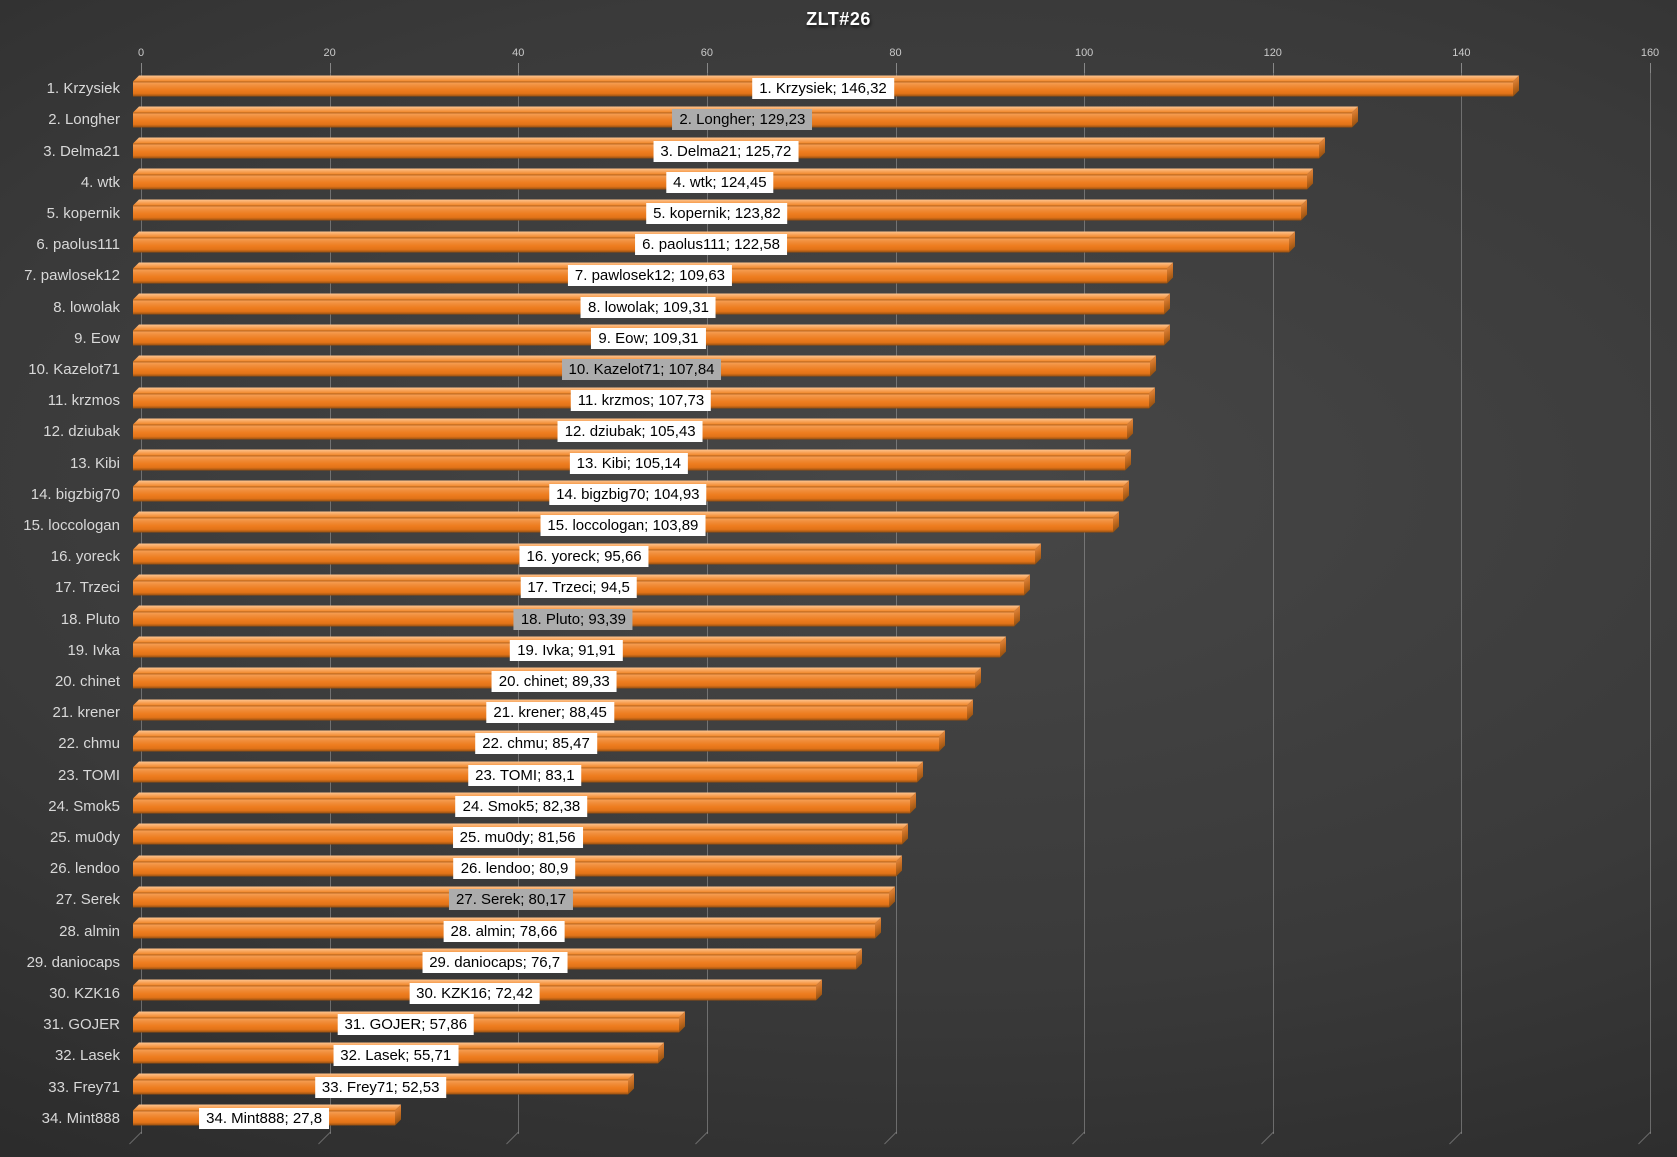 This screenshot has height=1157, width=1677. Describe the element at coordinates (514, 869) in the screenshot. I see `bar: 26. lendoo; 80,9` at that location.